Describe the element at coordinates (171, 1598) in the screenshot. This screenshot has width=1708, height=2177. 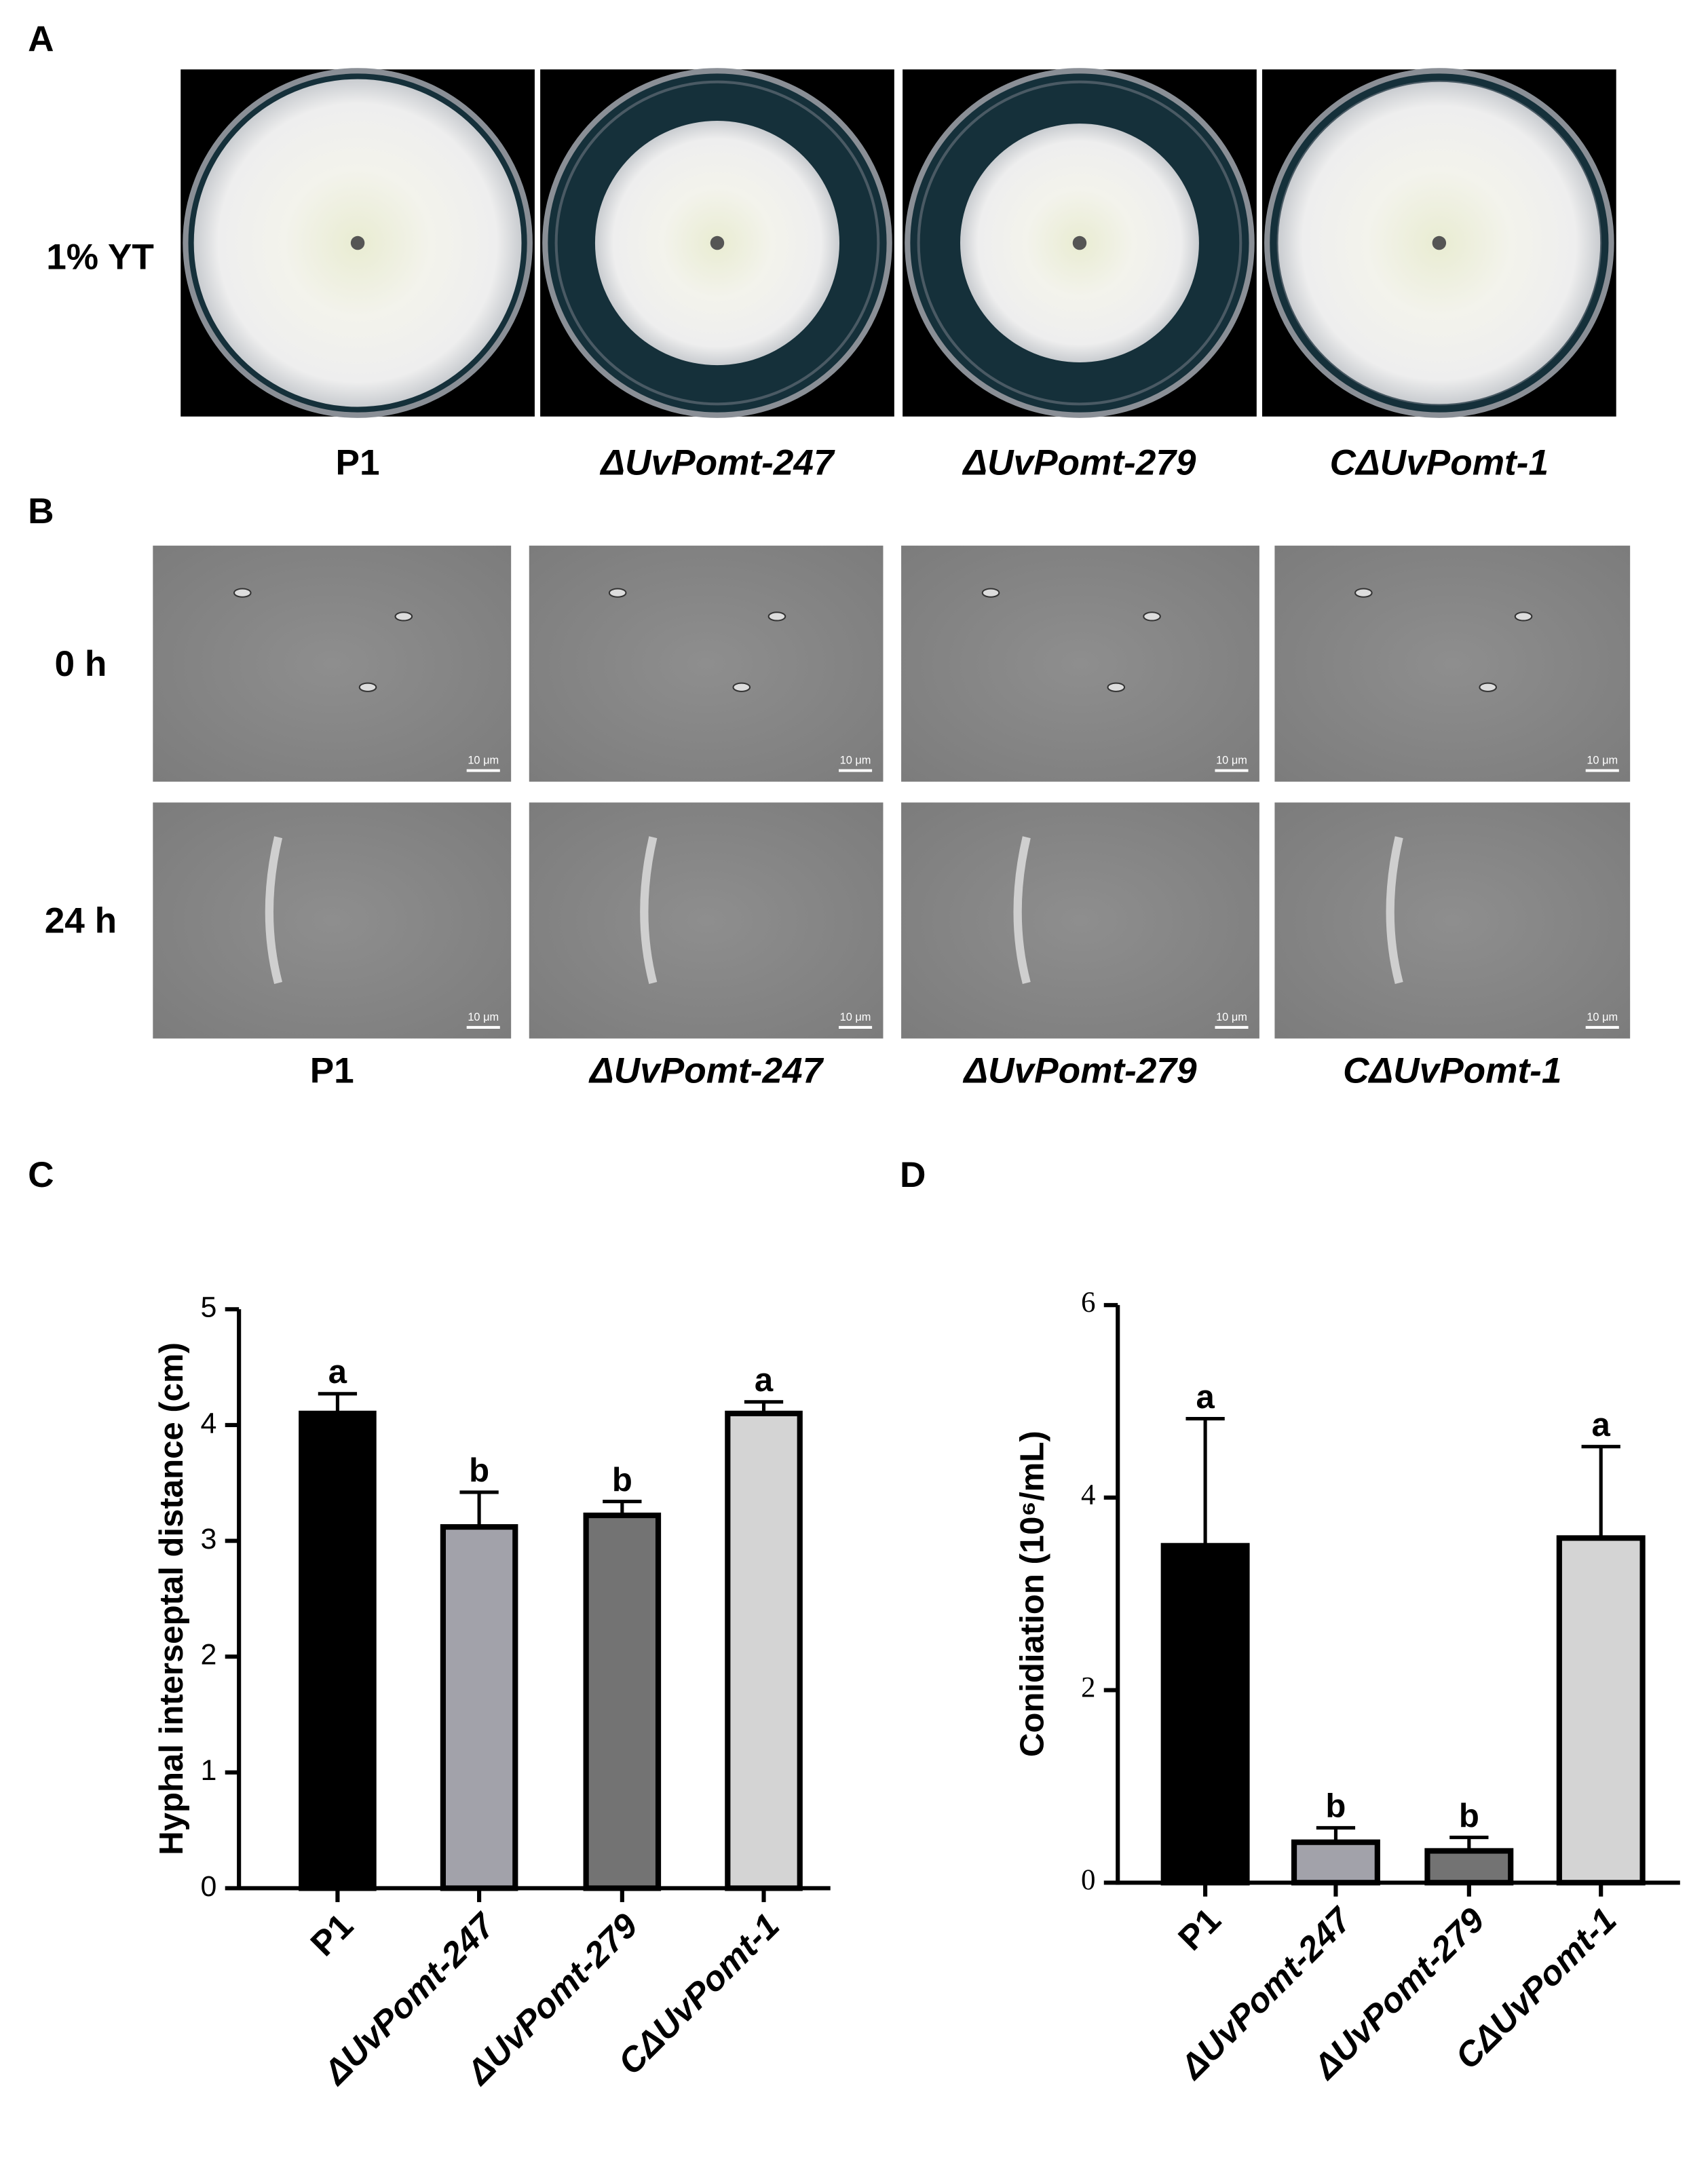
I see `y-axis-label: Hyphal interseptal distance (cm)` at that location.